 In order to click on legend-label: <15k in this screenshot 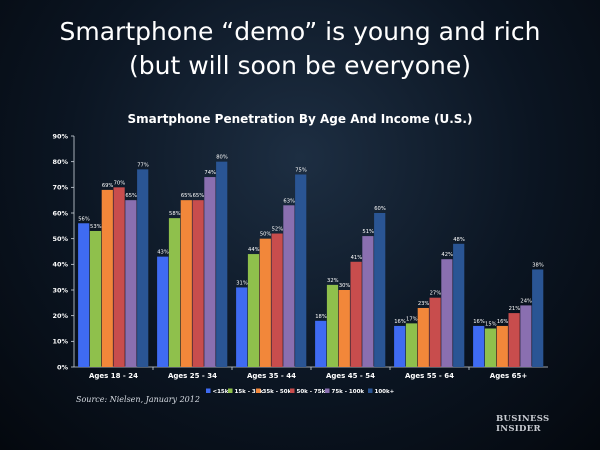, I will do `click(221, 392)`.